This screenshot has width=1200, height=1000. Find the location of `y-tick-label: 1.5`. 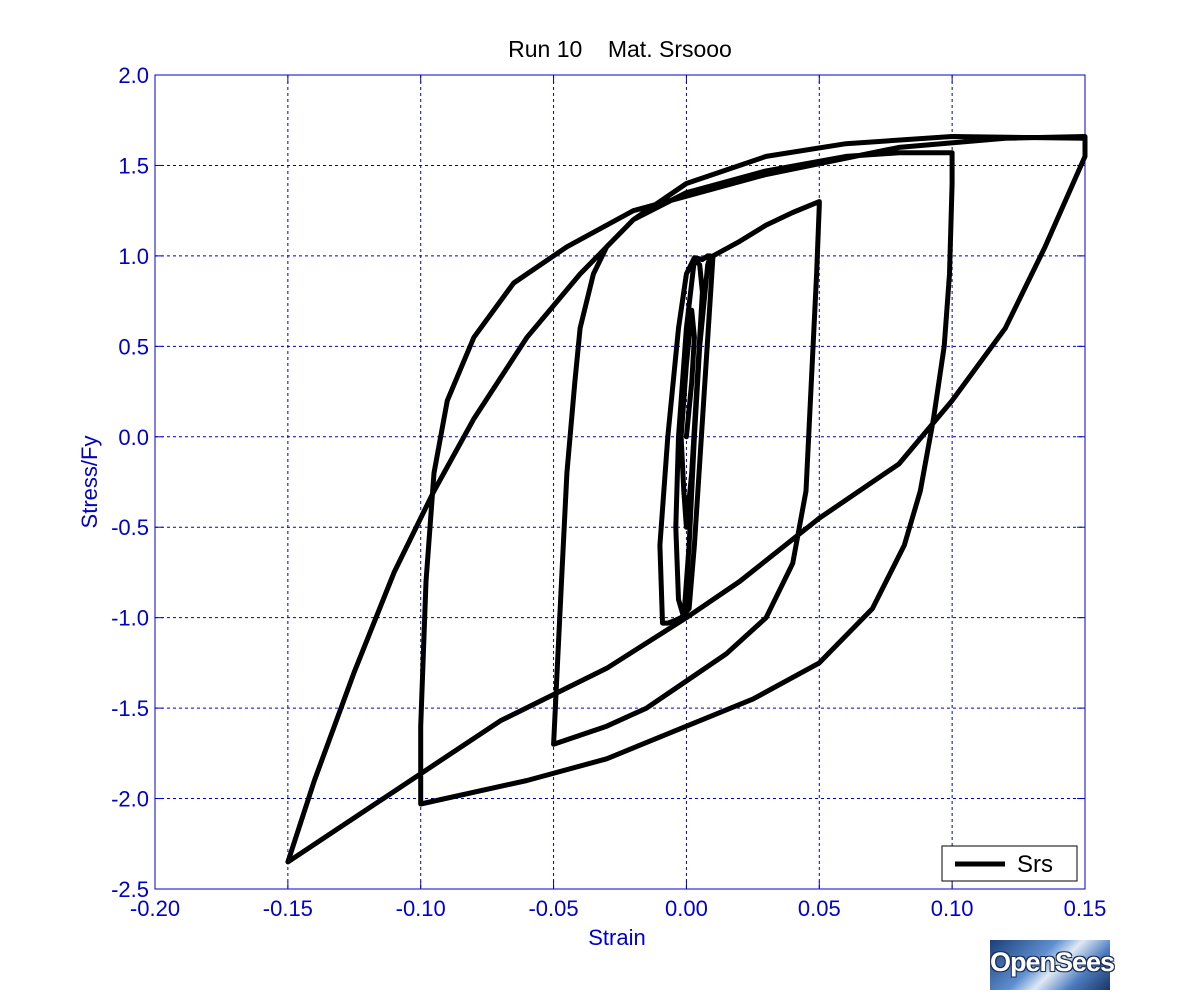

y-tick-label: 1.5 is located at coordinates (133, 165).